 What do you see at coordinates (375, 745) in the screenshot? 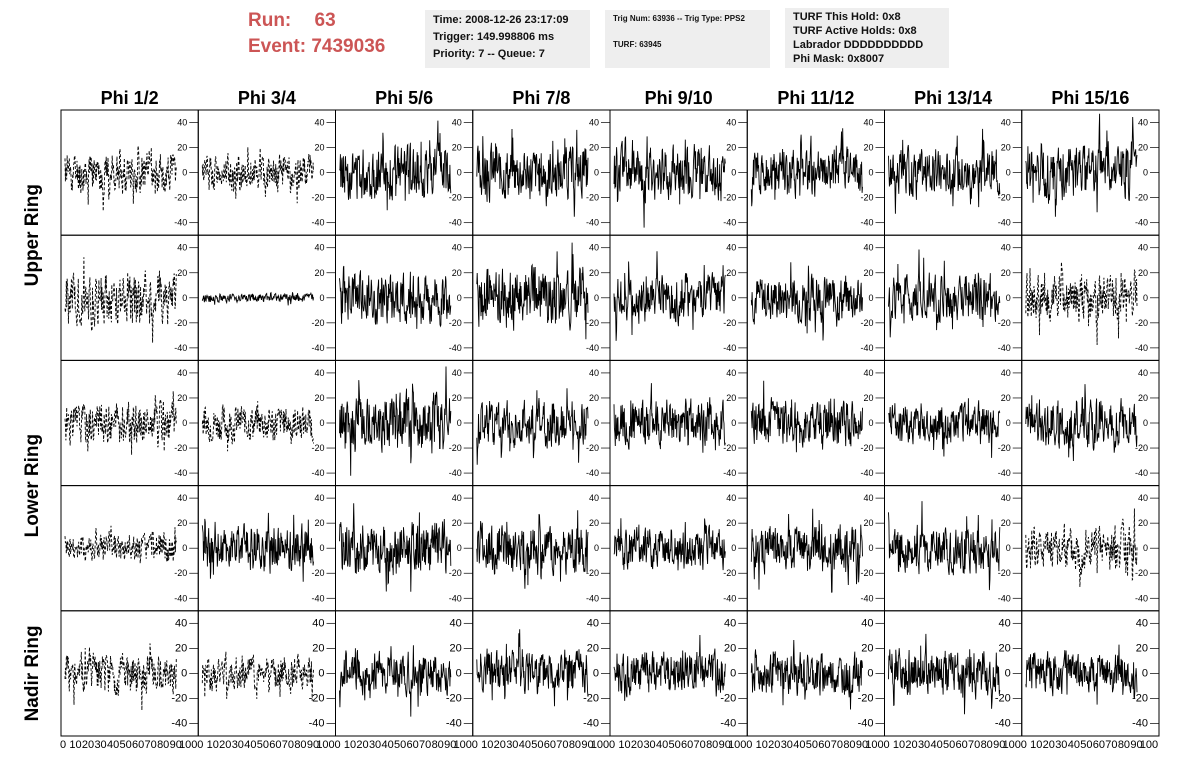
I see `x-tick-label: 30` at bounding box center [375, 745].